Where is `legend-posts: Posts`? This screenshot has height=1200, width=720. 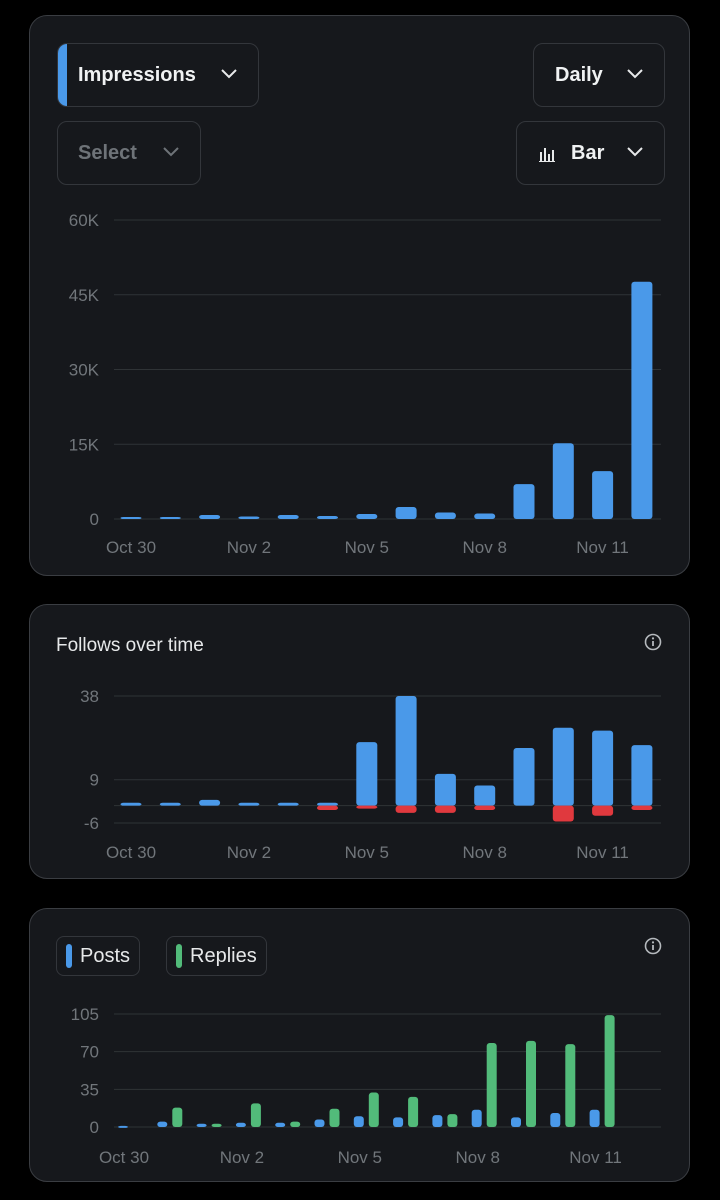
legend-posts: Posts is located at coordinates (98, 956).